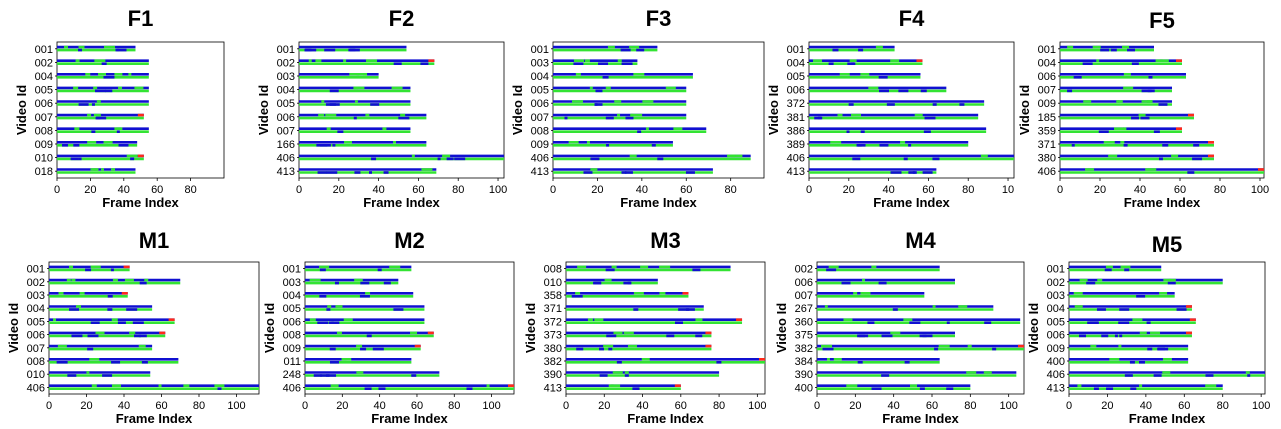  Describe the element at coordinates (659, 18) in the screenshot. I see `panel-title: F3` at that location.